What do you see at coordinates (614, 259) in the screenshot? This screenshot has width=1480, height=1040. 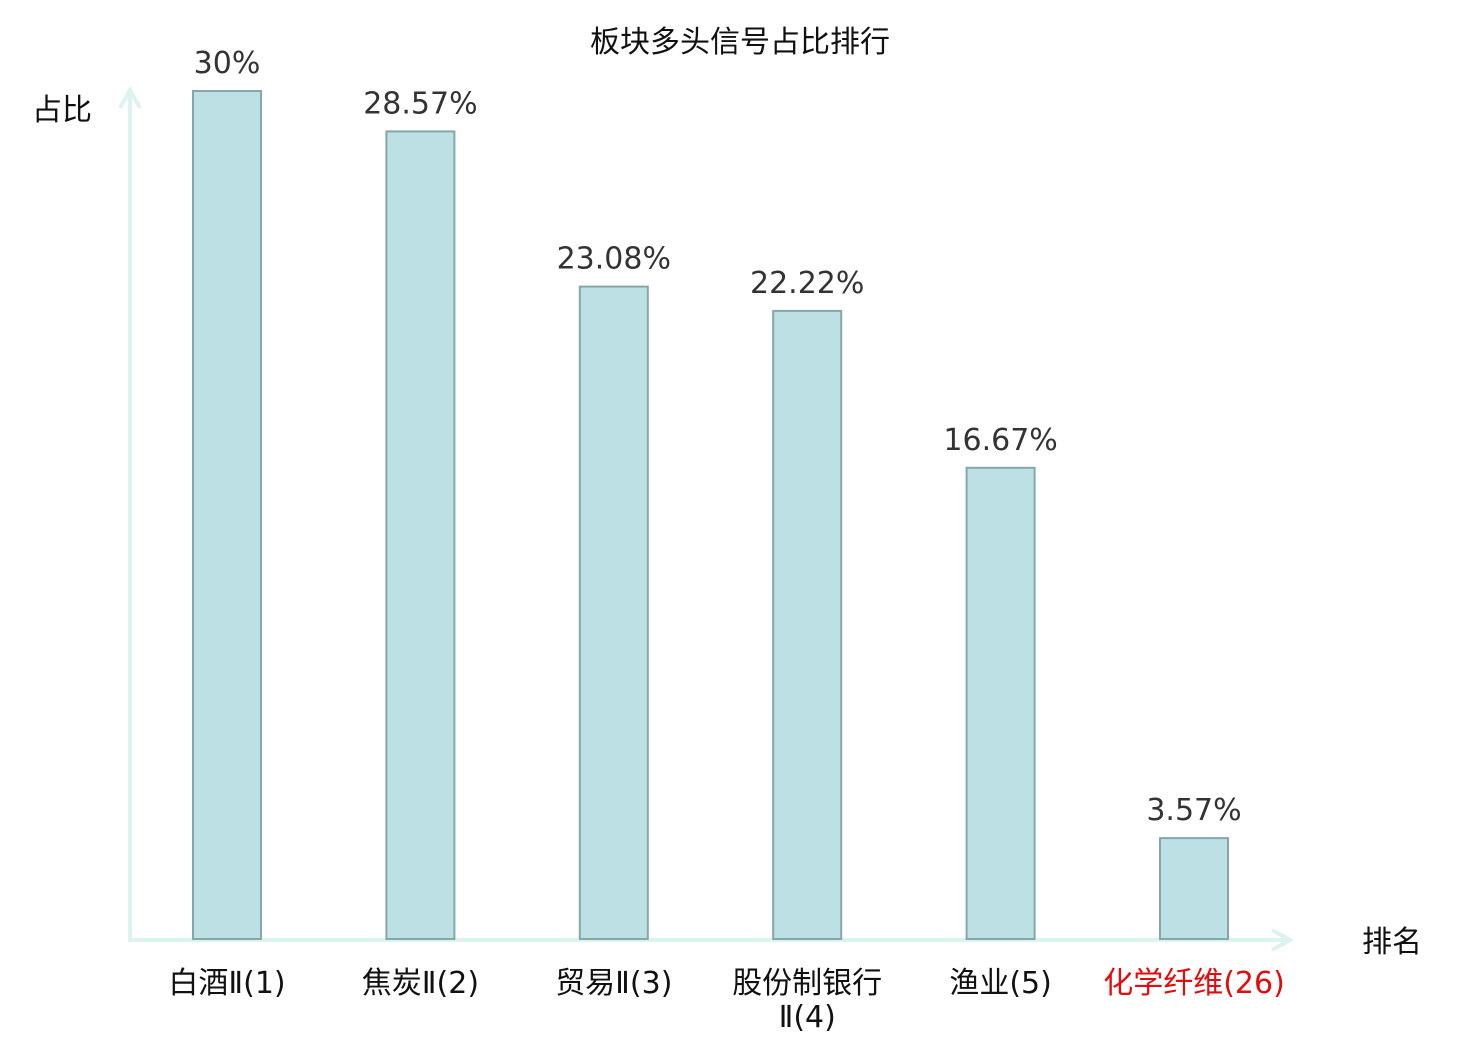 I see `value-label: 23.08%` at bounding box center [614, 259].